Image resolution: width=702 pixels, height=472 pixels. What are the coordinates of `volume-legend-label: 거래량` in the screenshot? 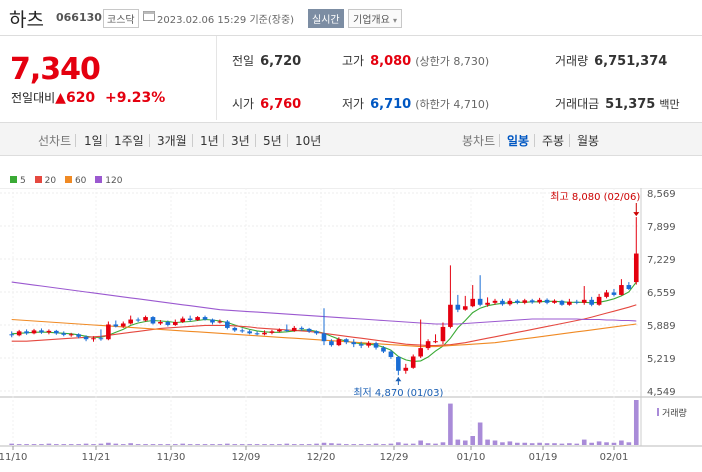 It's located at (674, 413).